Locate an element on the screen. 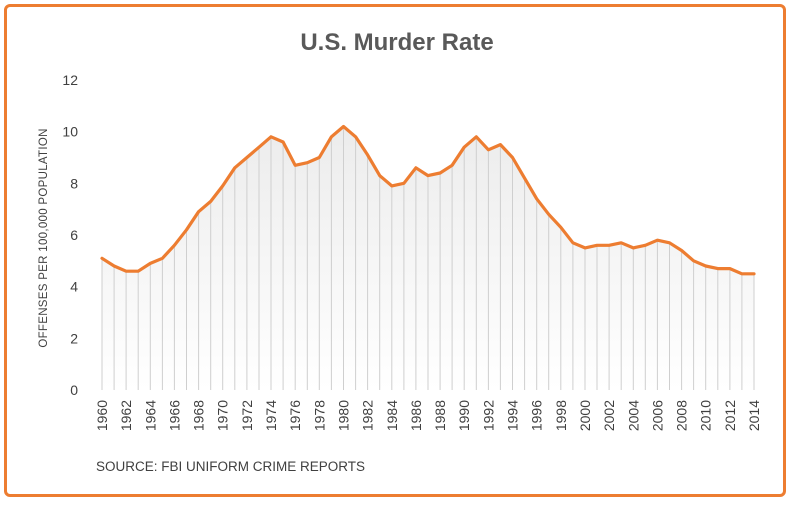  x-tick-label: 1962 is located at coordinates (126, 415).